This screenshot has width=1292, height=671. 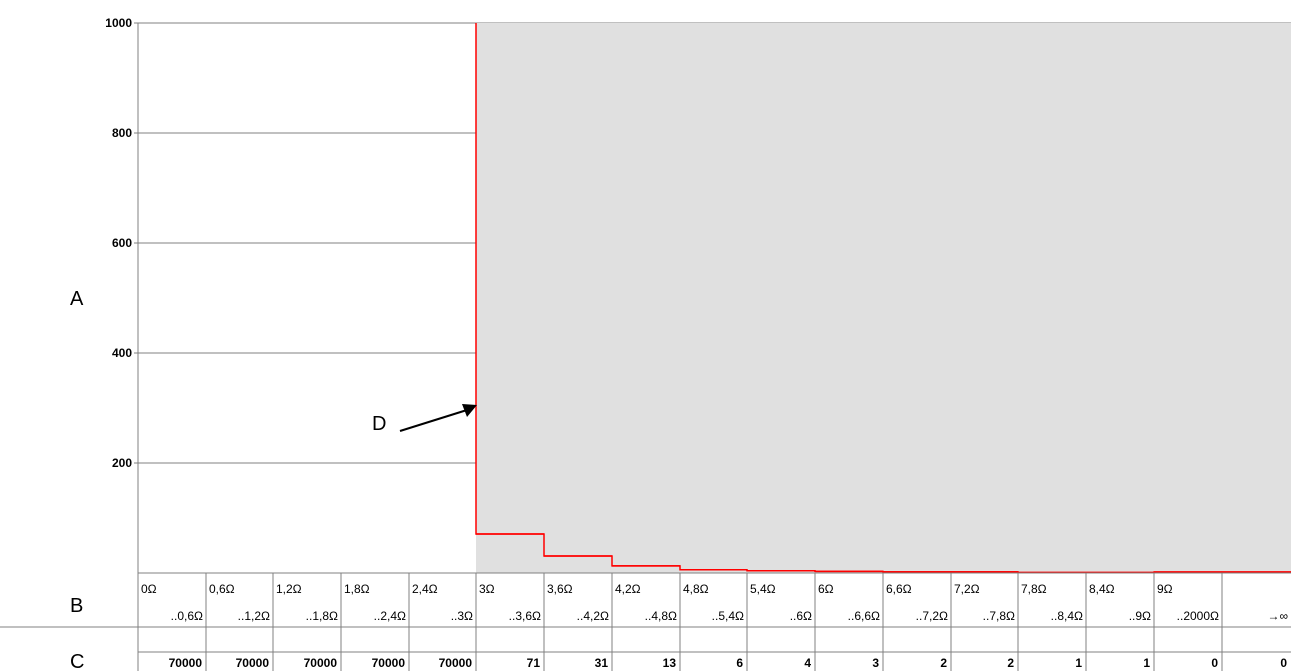 What do you see at coordinates (122, 463) in the screenshot?
I see `y-tick-label-200: 200` at bounding box center [122, 463].